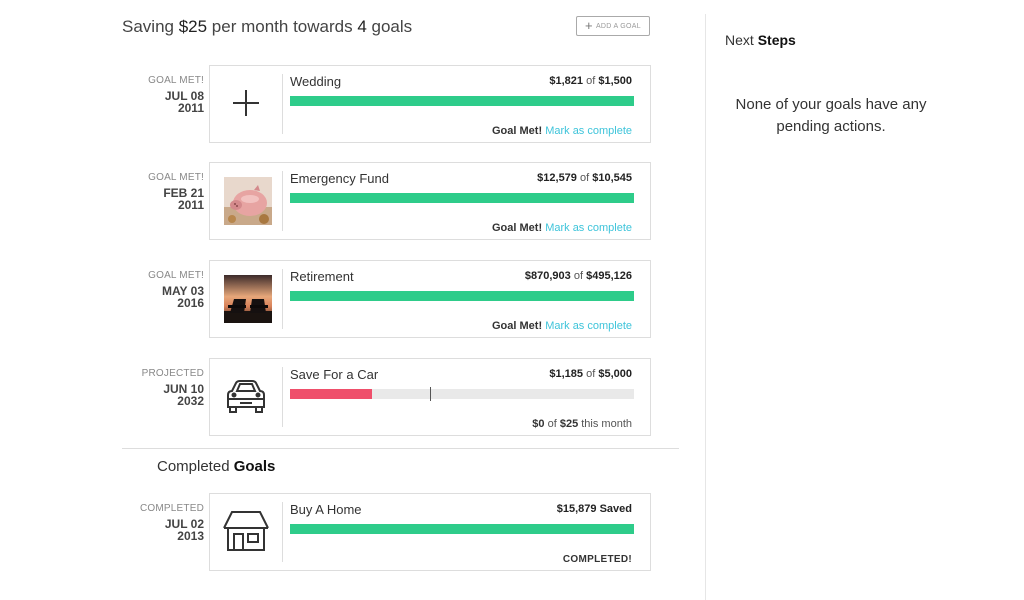 The width and height of the screenshot is (1024, 600). Describe the element at coordinates (171, 508) in the screenshot. I see `goal-status: COMPLETED` at that location.